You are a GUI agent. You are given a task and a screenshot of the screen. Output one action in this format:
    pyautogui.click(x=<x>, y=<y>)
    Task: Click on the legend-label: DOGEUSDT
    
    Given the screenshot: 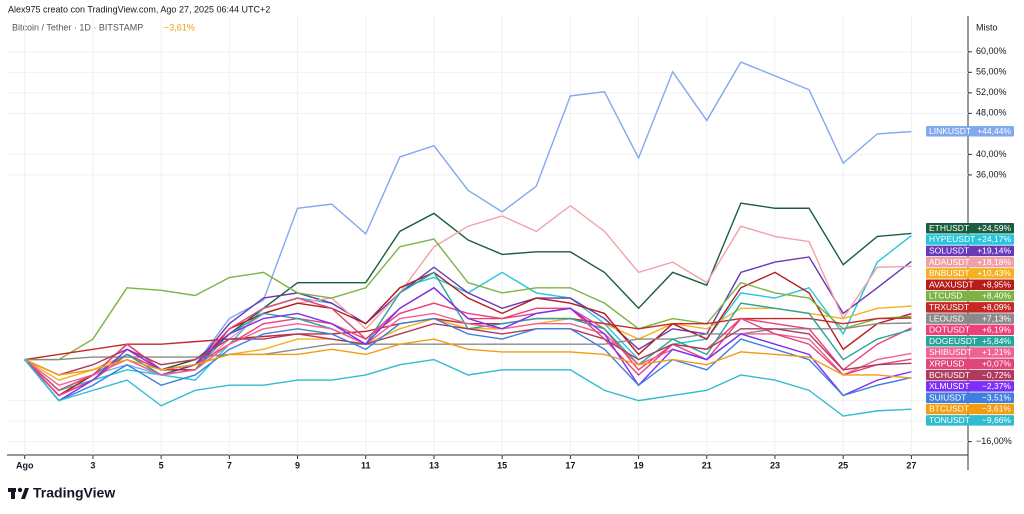 What is the action you would take?
    pyautogui.click(x=953, y=341)
    